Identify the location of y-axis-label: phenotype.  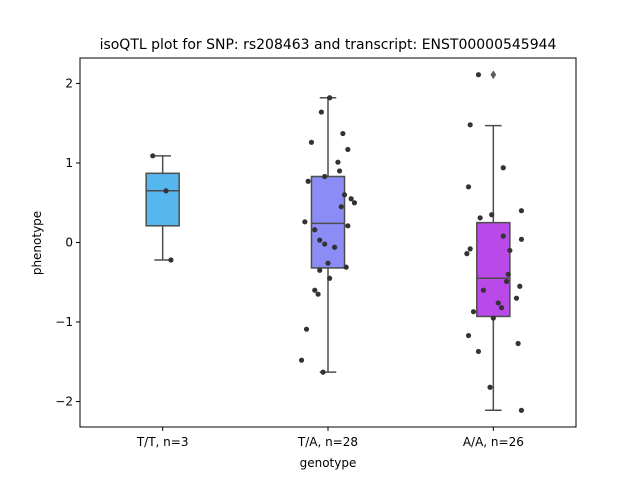
(37, 243).